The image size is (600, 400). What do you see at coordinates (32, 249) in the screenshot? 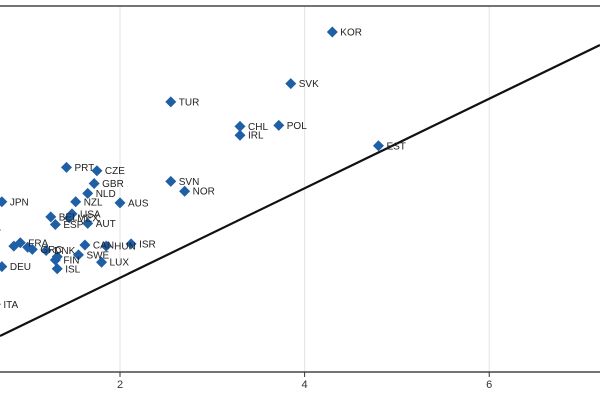
I see `data-point-grc` at bounding box center [32, 249].